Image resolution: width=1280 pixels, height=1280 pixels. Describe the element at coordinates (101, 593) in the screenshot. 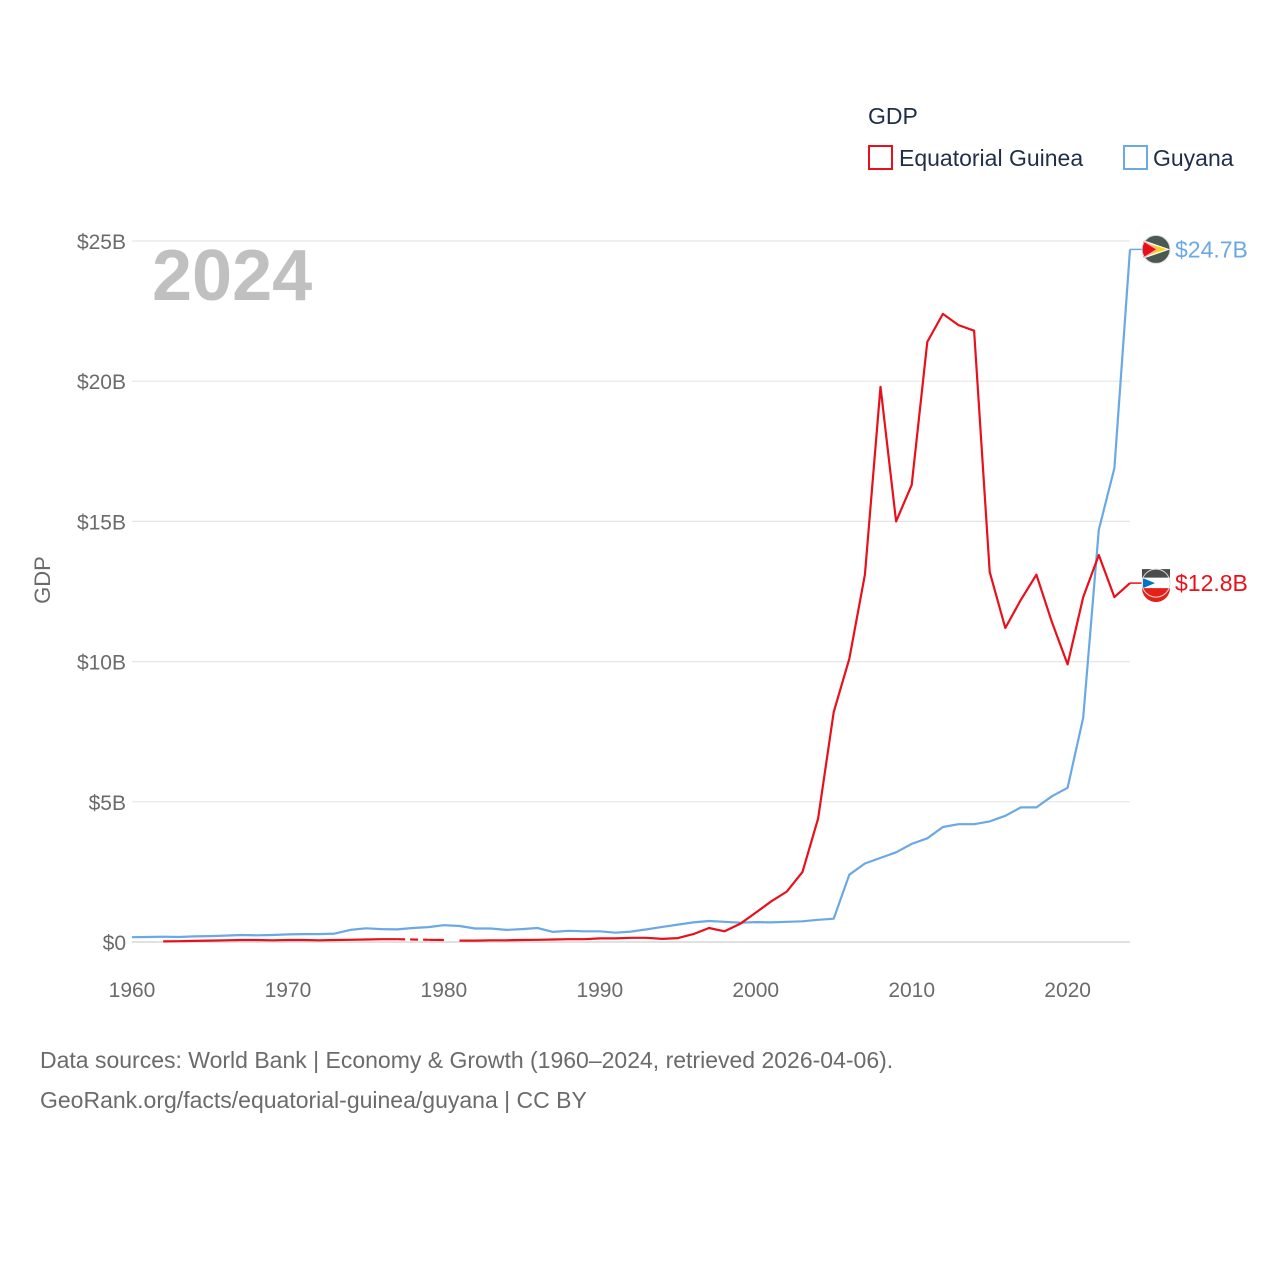

I see `y-axis-ticks: $0 $5B $10B $15B $20B $25B` at that location.